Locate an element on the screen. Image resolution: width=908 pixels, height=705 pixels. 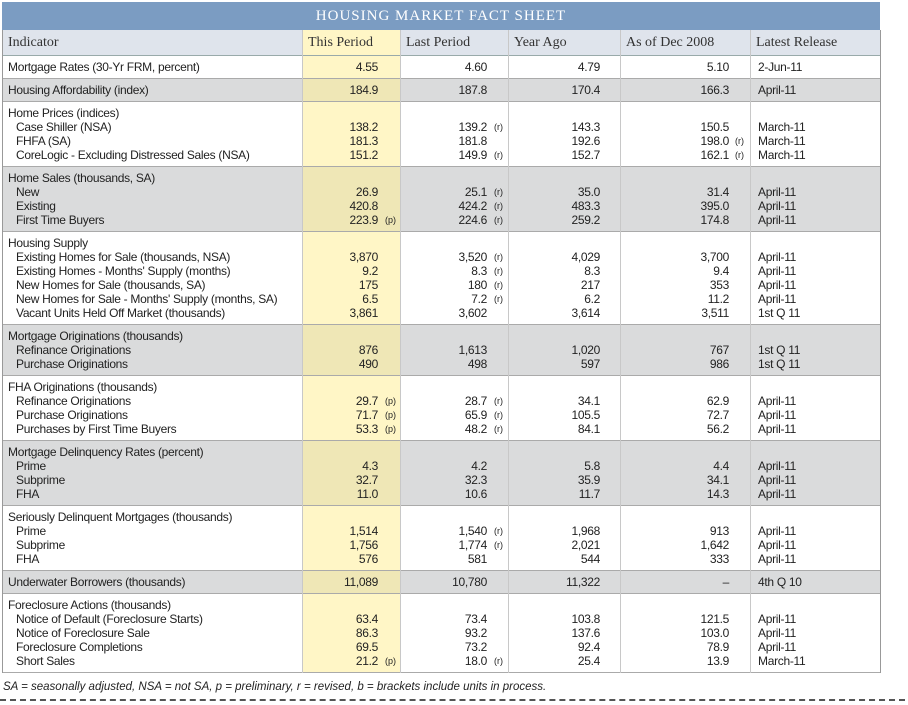
cell: 1,774 is located at coordinates (472, 545).